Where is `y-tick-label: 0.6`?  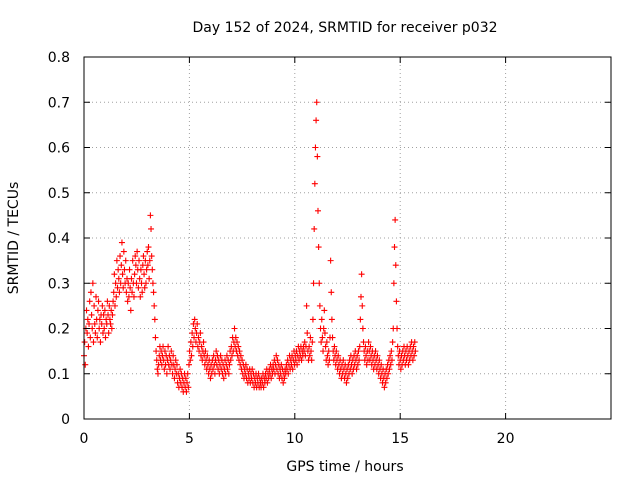 y-tick-label: 0.6 is located at coordinates (59, 149).